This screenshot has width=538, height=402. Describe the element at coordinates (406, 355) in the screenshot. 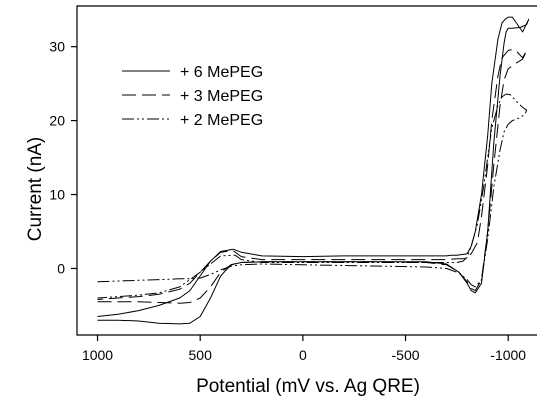

I see `x-tick-label: -500` at that location.